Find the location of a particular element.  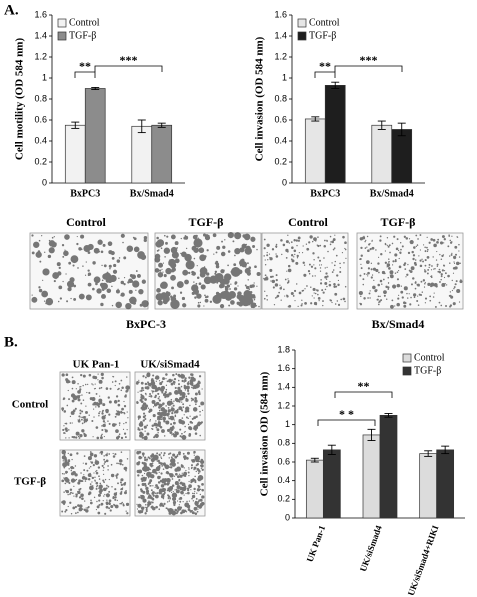

row-label: TGF-β is located at coordinates (30, 482).